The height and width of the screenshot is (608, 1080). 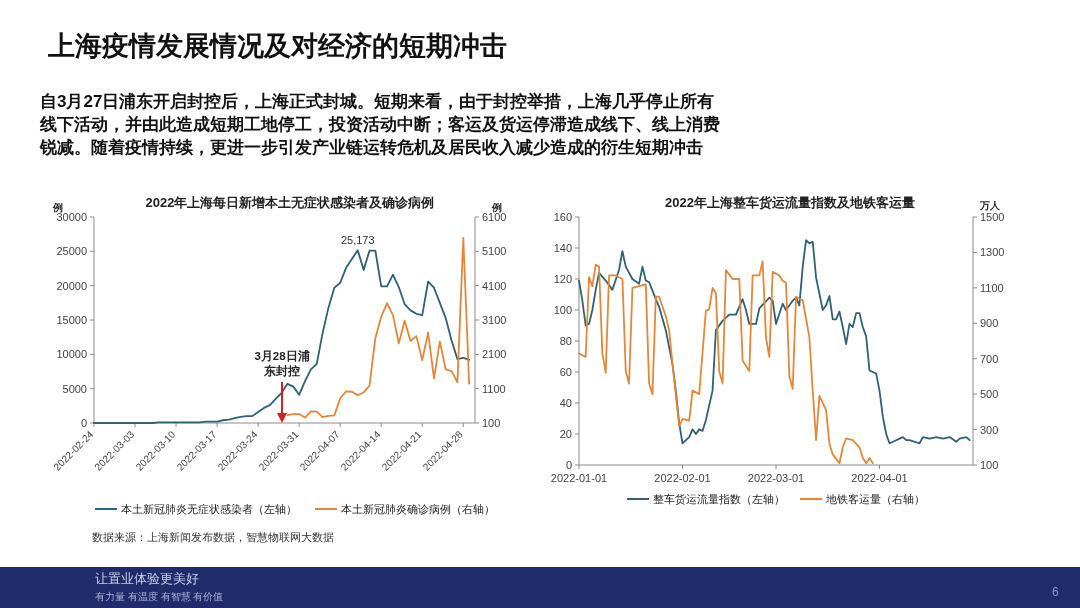 What do you see at coordinates (565, 341) in the screenshot?
I see `y-tick-label: 80` at bounding box center [565, 341].